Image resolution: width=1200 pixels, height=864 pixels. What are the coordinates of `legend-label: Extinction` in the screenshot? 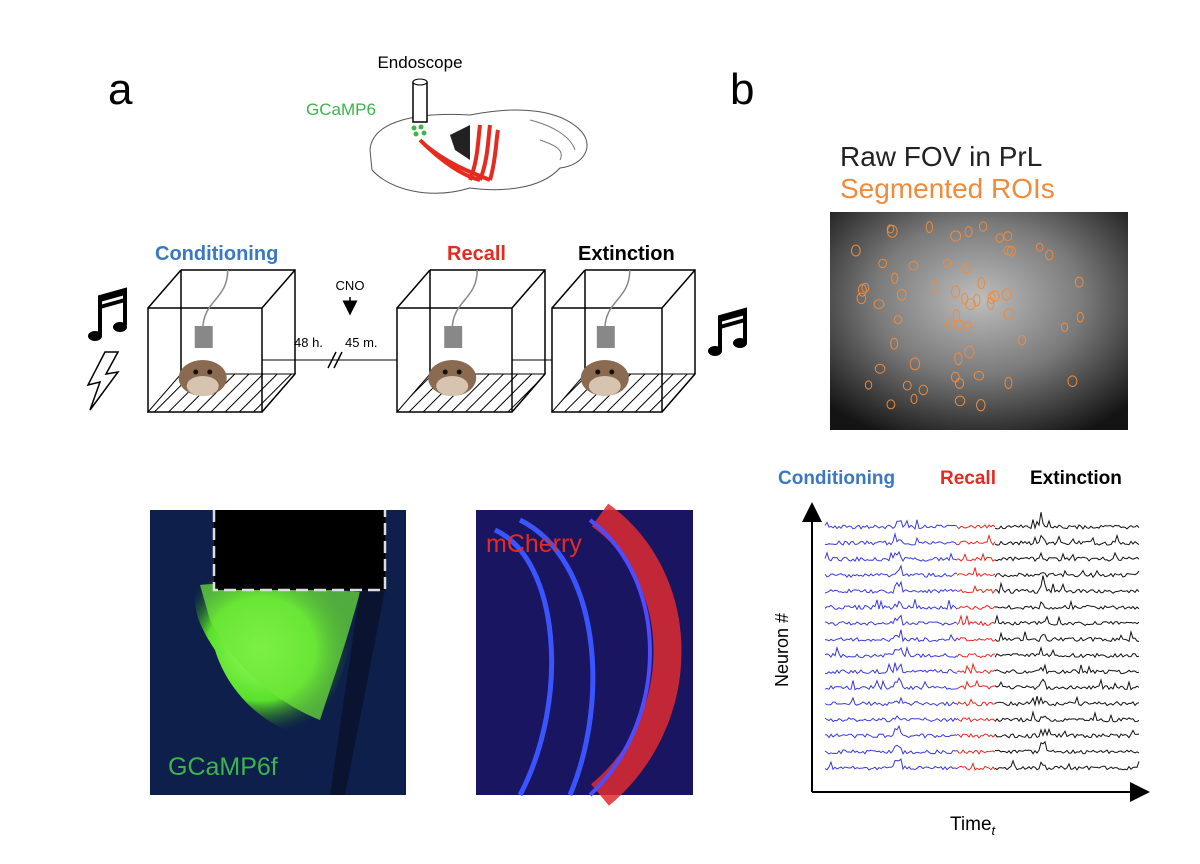 It's located at (1076, 478).